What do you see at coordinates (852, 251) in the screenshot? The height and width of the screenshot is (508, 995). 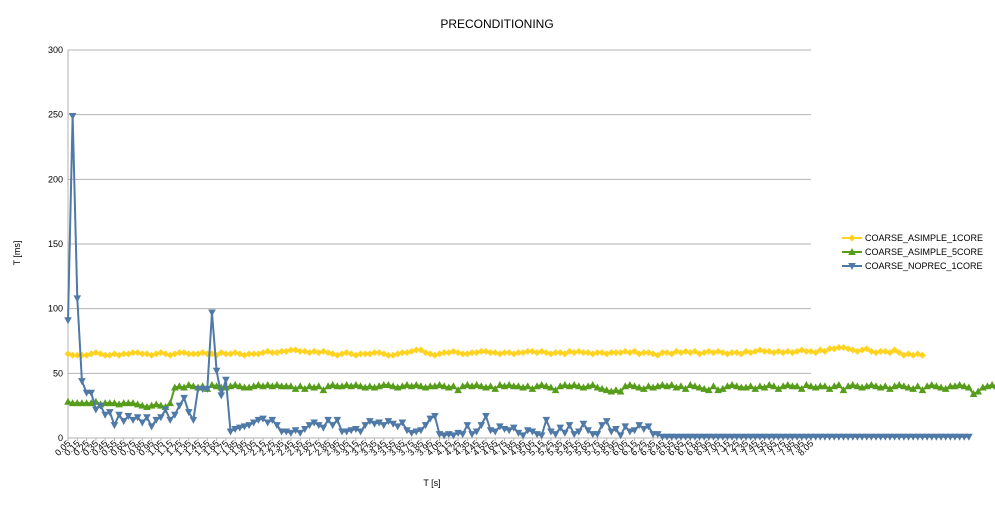 I see `legend-swatch-marker` at bounding box center [852, 251].